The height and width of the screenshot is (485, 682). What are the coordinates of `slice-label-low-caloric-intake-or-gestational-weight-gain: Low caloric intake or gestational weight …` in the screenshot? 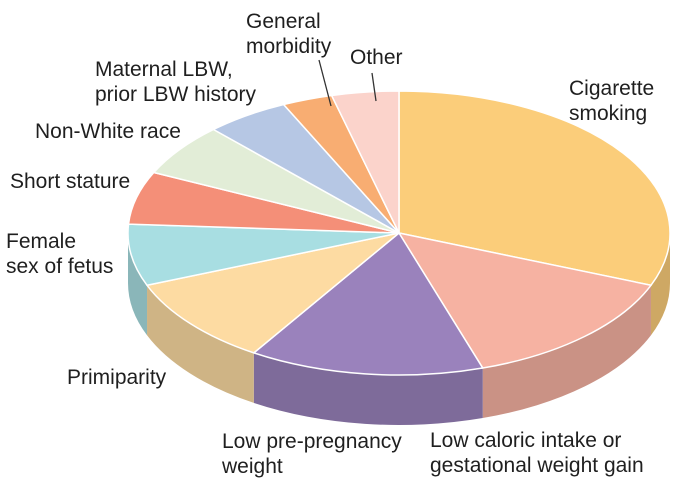 It's located at (537, 453).